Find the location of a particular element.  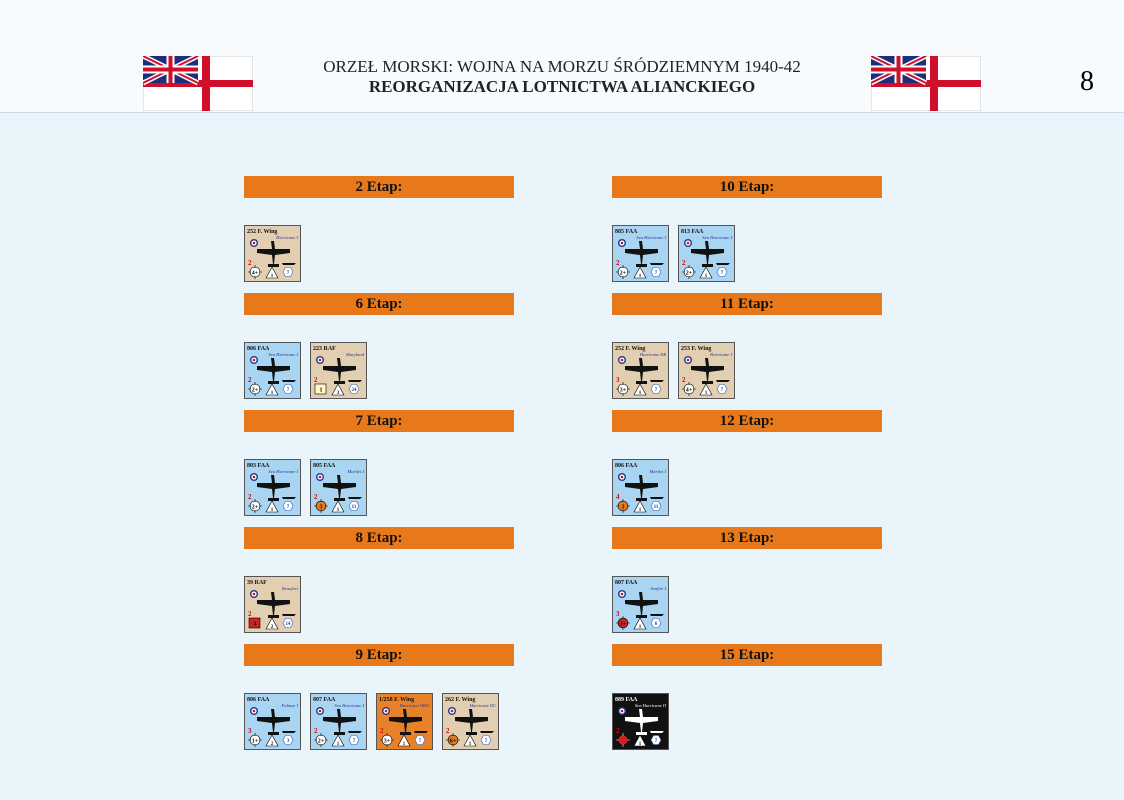

range-value: 3 is located at coordinates (338, 393).